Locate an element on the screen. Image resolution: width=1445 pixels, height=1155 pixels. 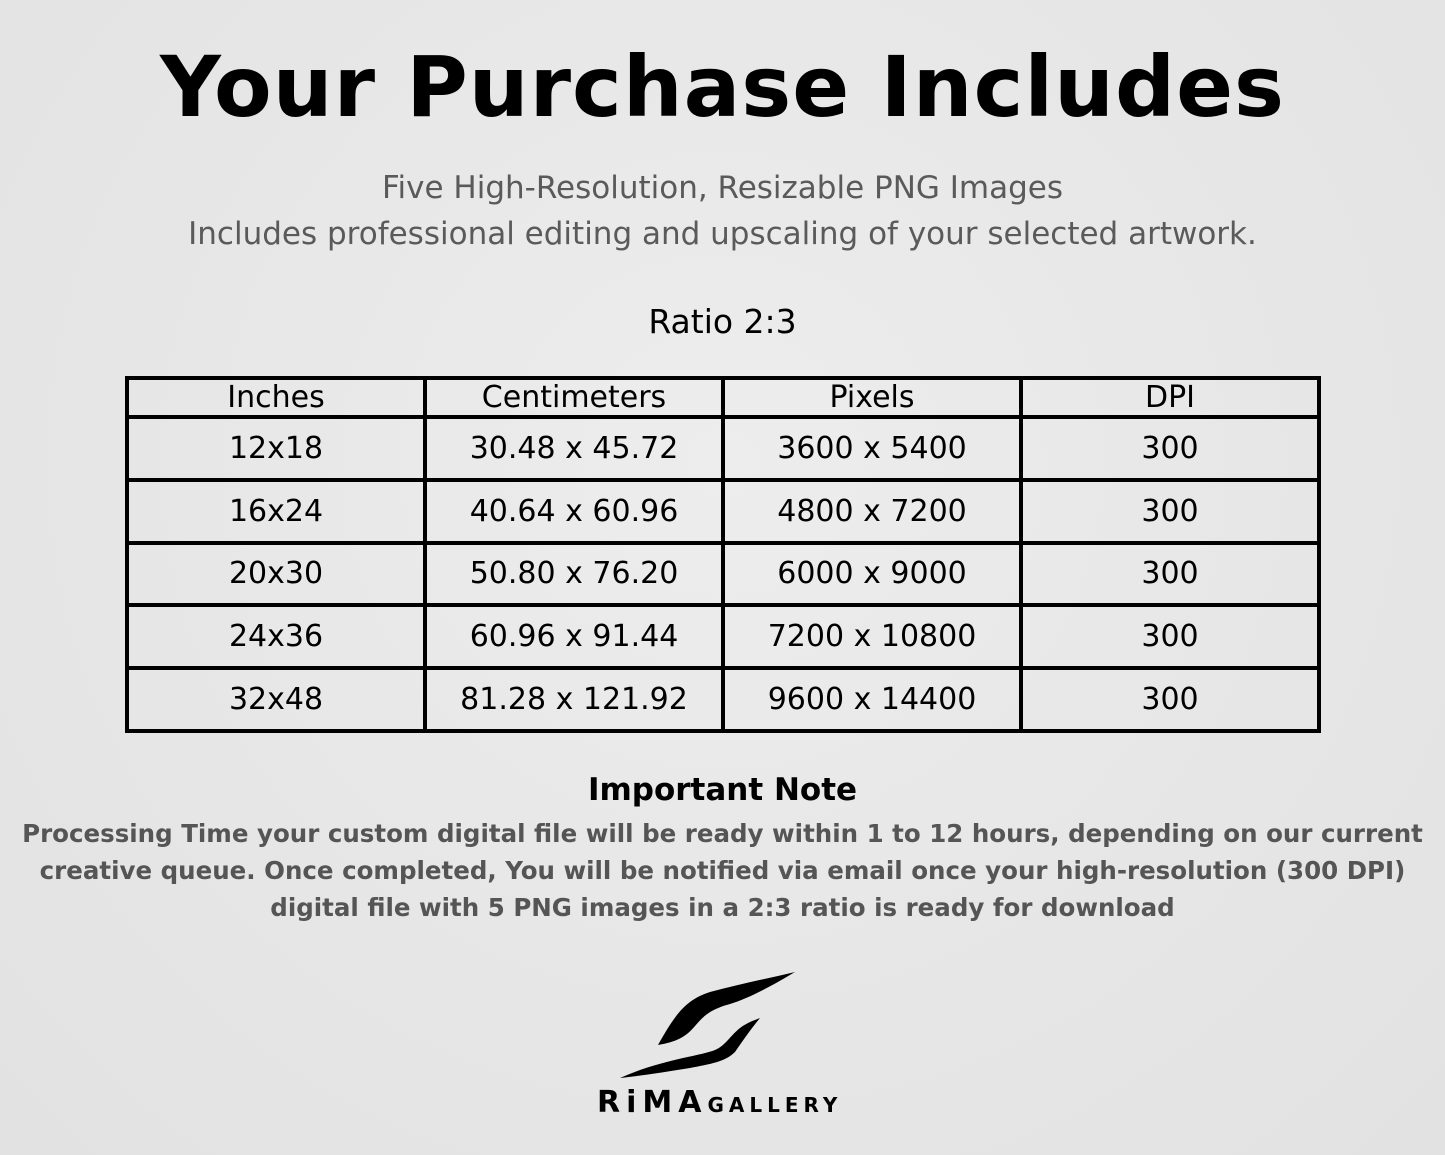
header-dpi: DPI is located at coordinates (1170, 397).